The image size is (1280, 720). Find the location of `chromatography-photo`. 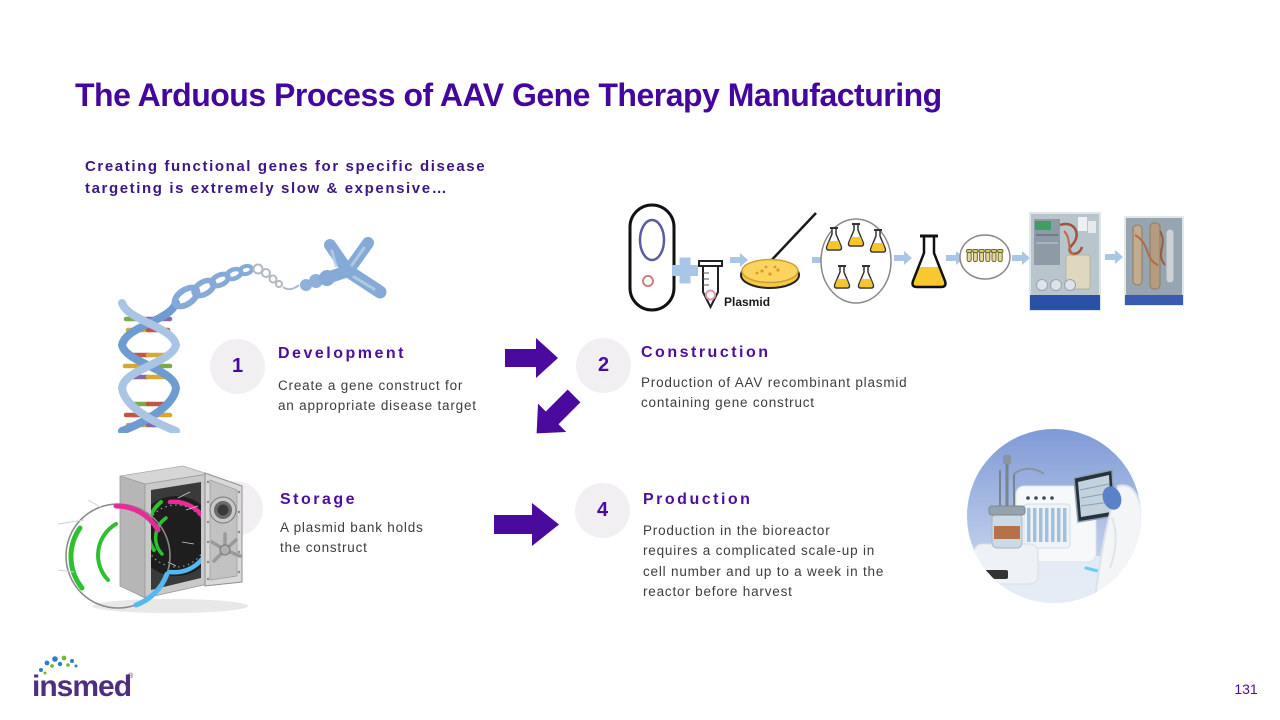

chromatography-photo is located at coordinates (1065, 261).